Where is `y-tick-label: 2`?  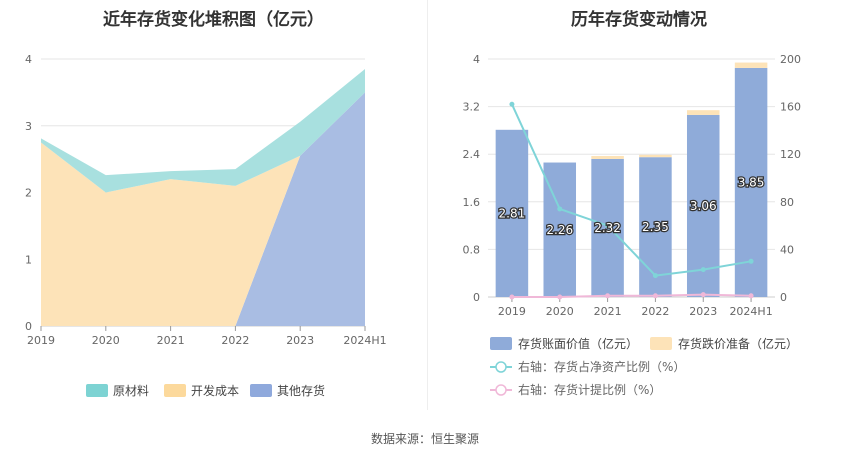
y-tick-label: 2 is located at coordinates (28, 193).